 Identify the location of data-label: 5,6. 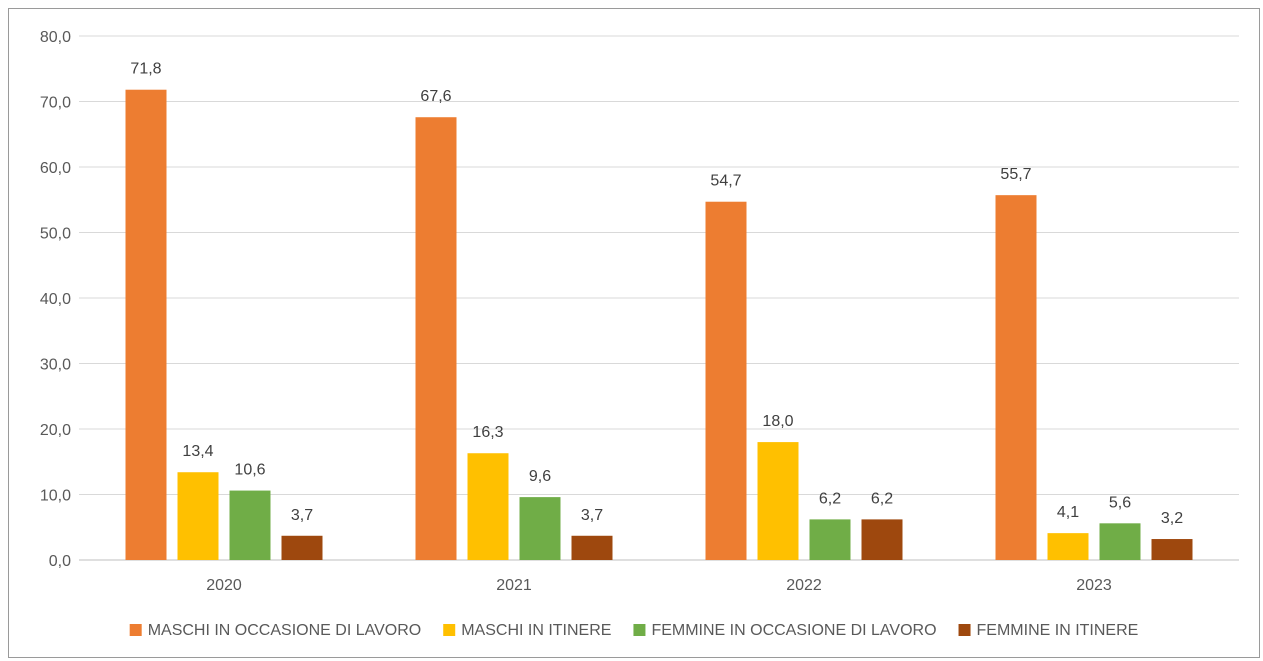
(1120, 502).